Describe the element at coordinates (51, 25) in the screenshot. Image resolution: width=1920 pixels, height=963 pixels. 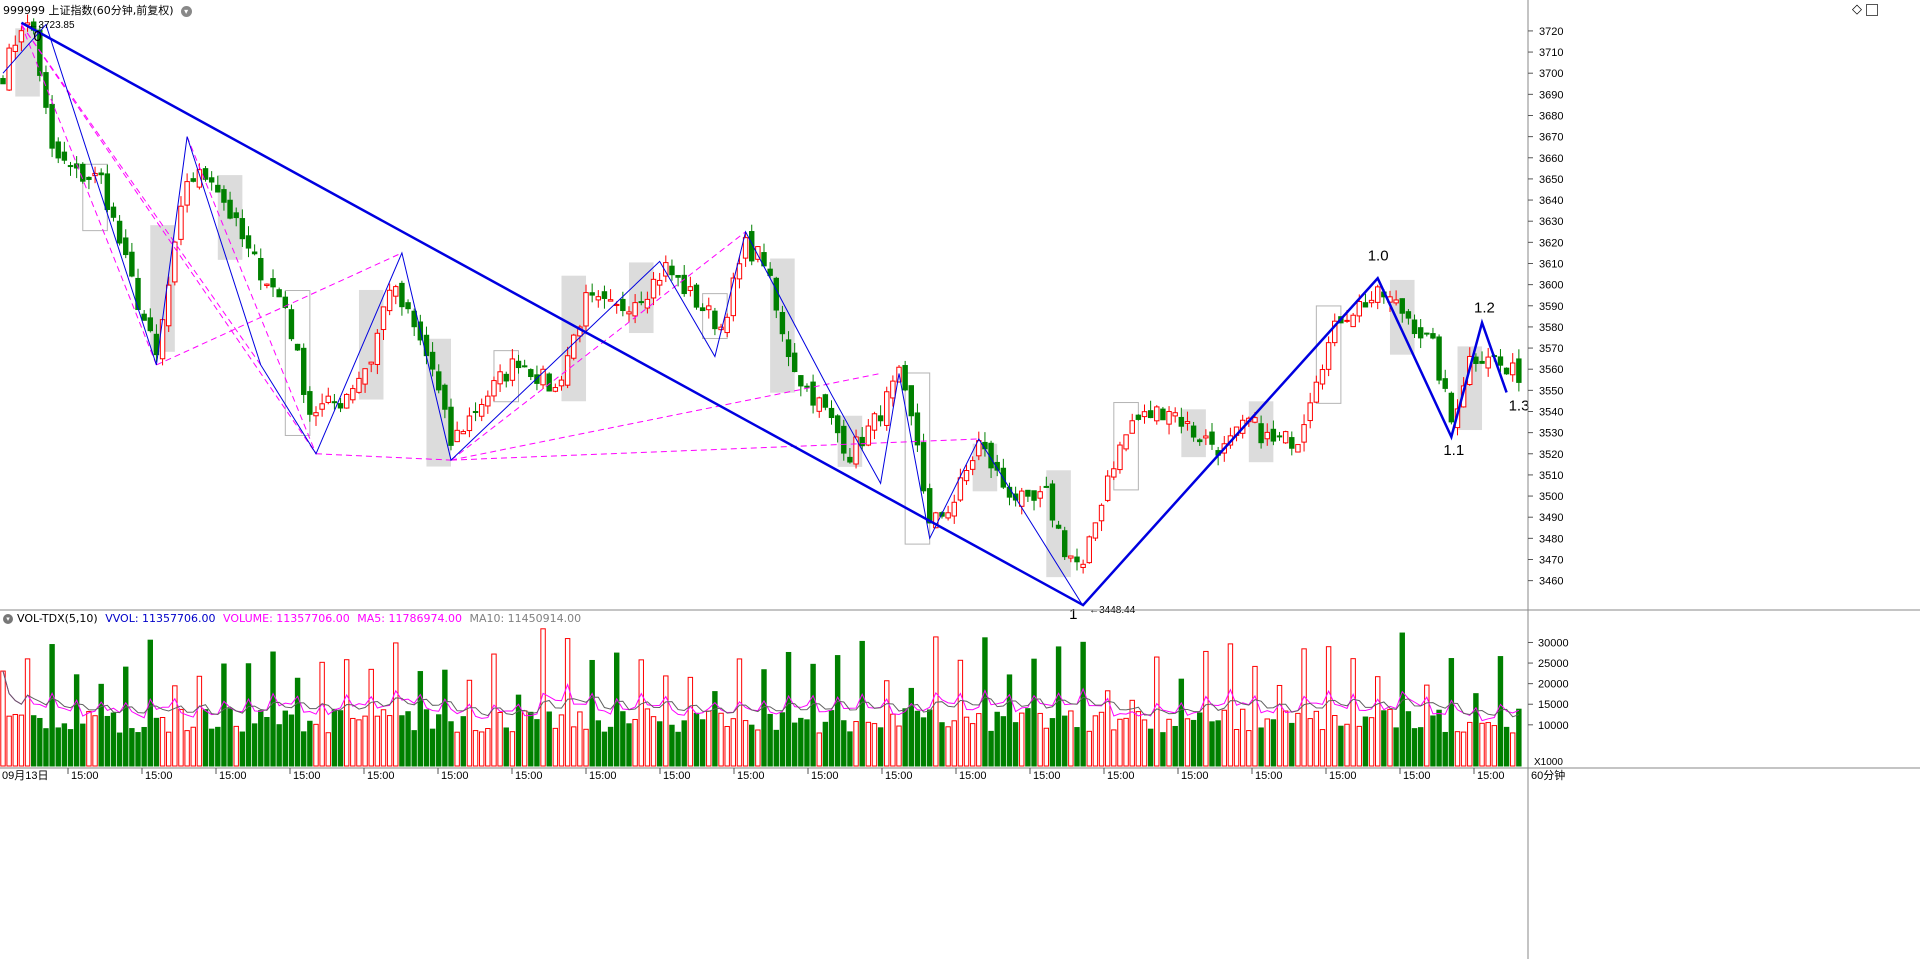
I see `high-marker: ←3723.85` at that location.